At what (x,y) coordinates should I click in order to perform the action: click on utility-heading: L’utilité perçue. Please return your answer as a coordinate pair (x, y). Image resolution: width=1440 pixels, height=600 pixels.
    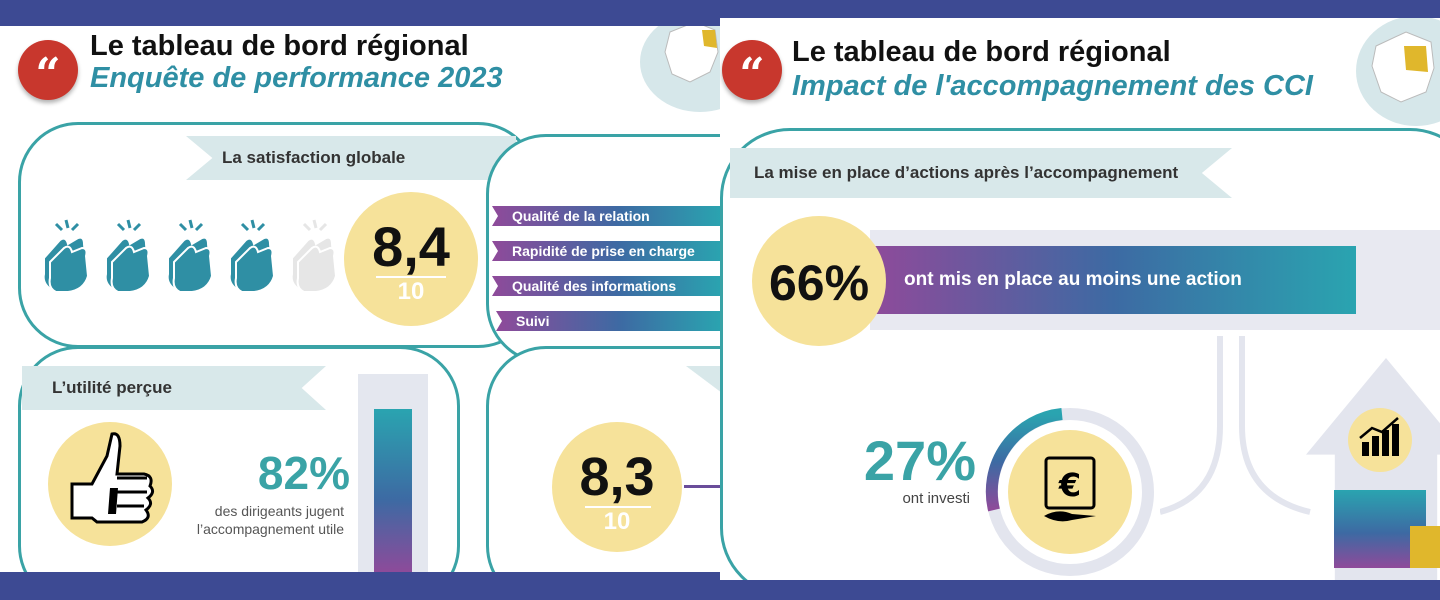
    Looking at the image, I should click on (112, 387).